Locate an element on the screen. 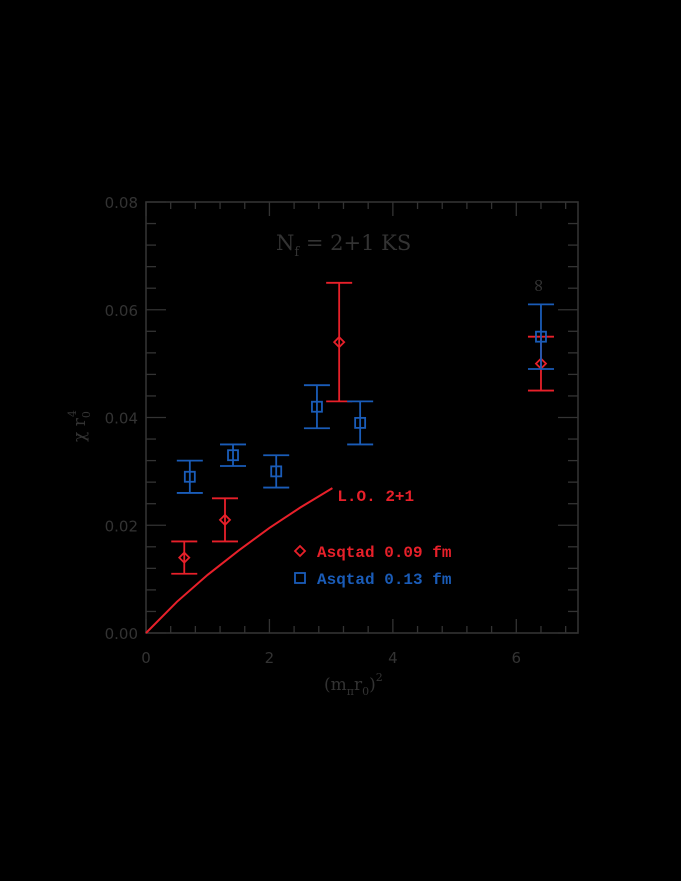 The width and height of the screenshot is (681, 881). x-tick-label: 2 is located at coordinates (270, 658).